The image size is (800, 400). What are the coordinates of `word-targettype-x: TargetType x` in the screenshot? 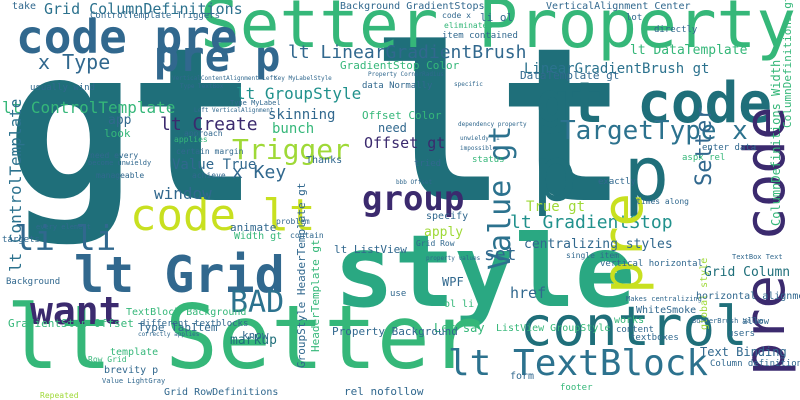 It's located at (654, 131).